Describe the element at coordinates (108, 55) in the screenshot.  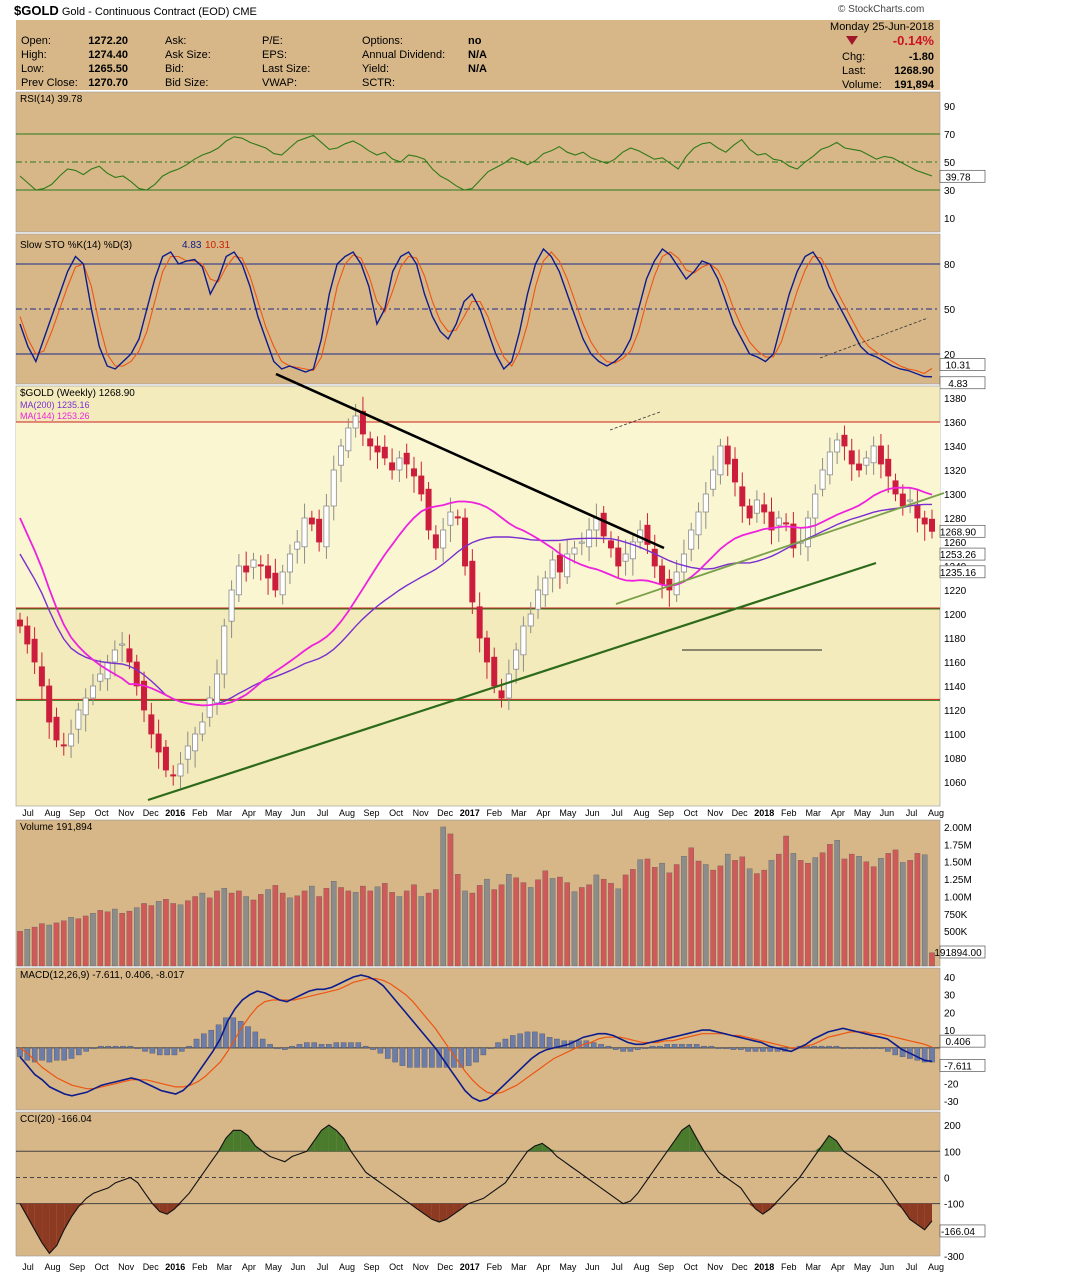
I see `quote-value: 1274.40` at that location.